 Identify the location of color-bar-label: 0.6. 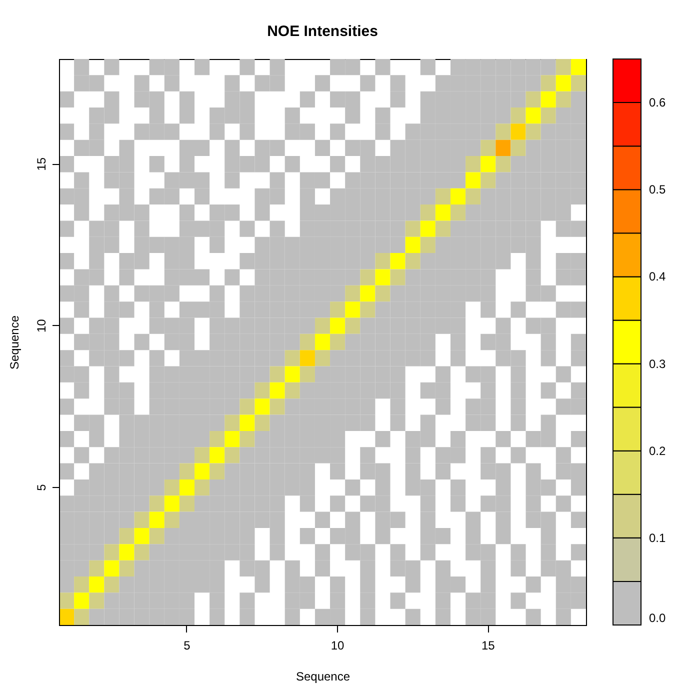
(657, 103).